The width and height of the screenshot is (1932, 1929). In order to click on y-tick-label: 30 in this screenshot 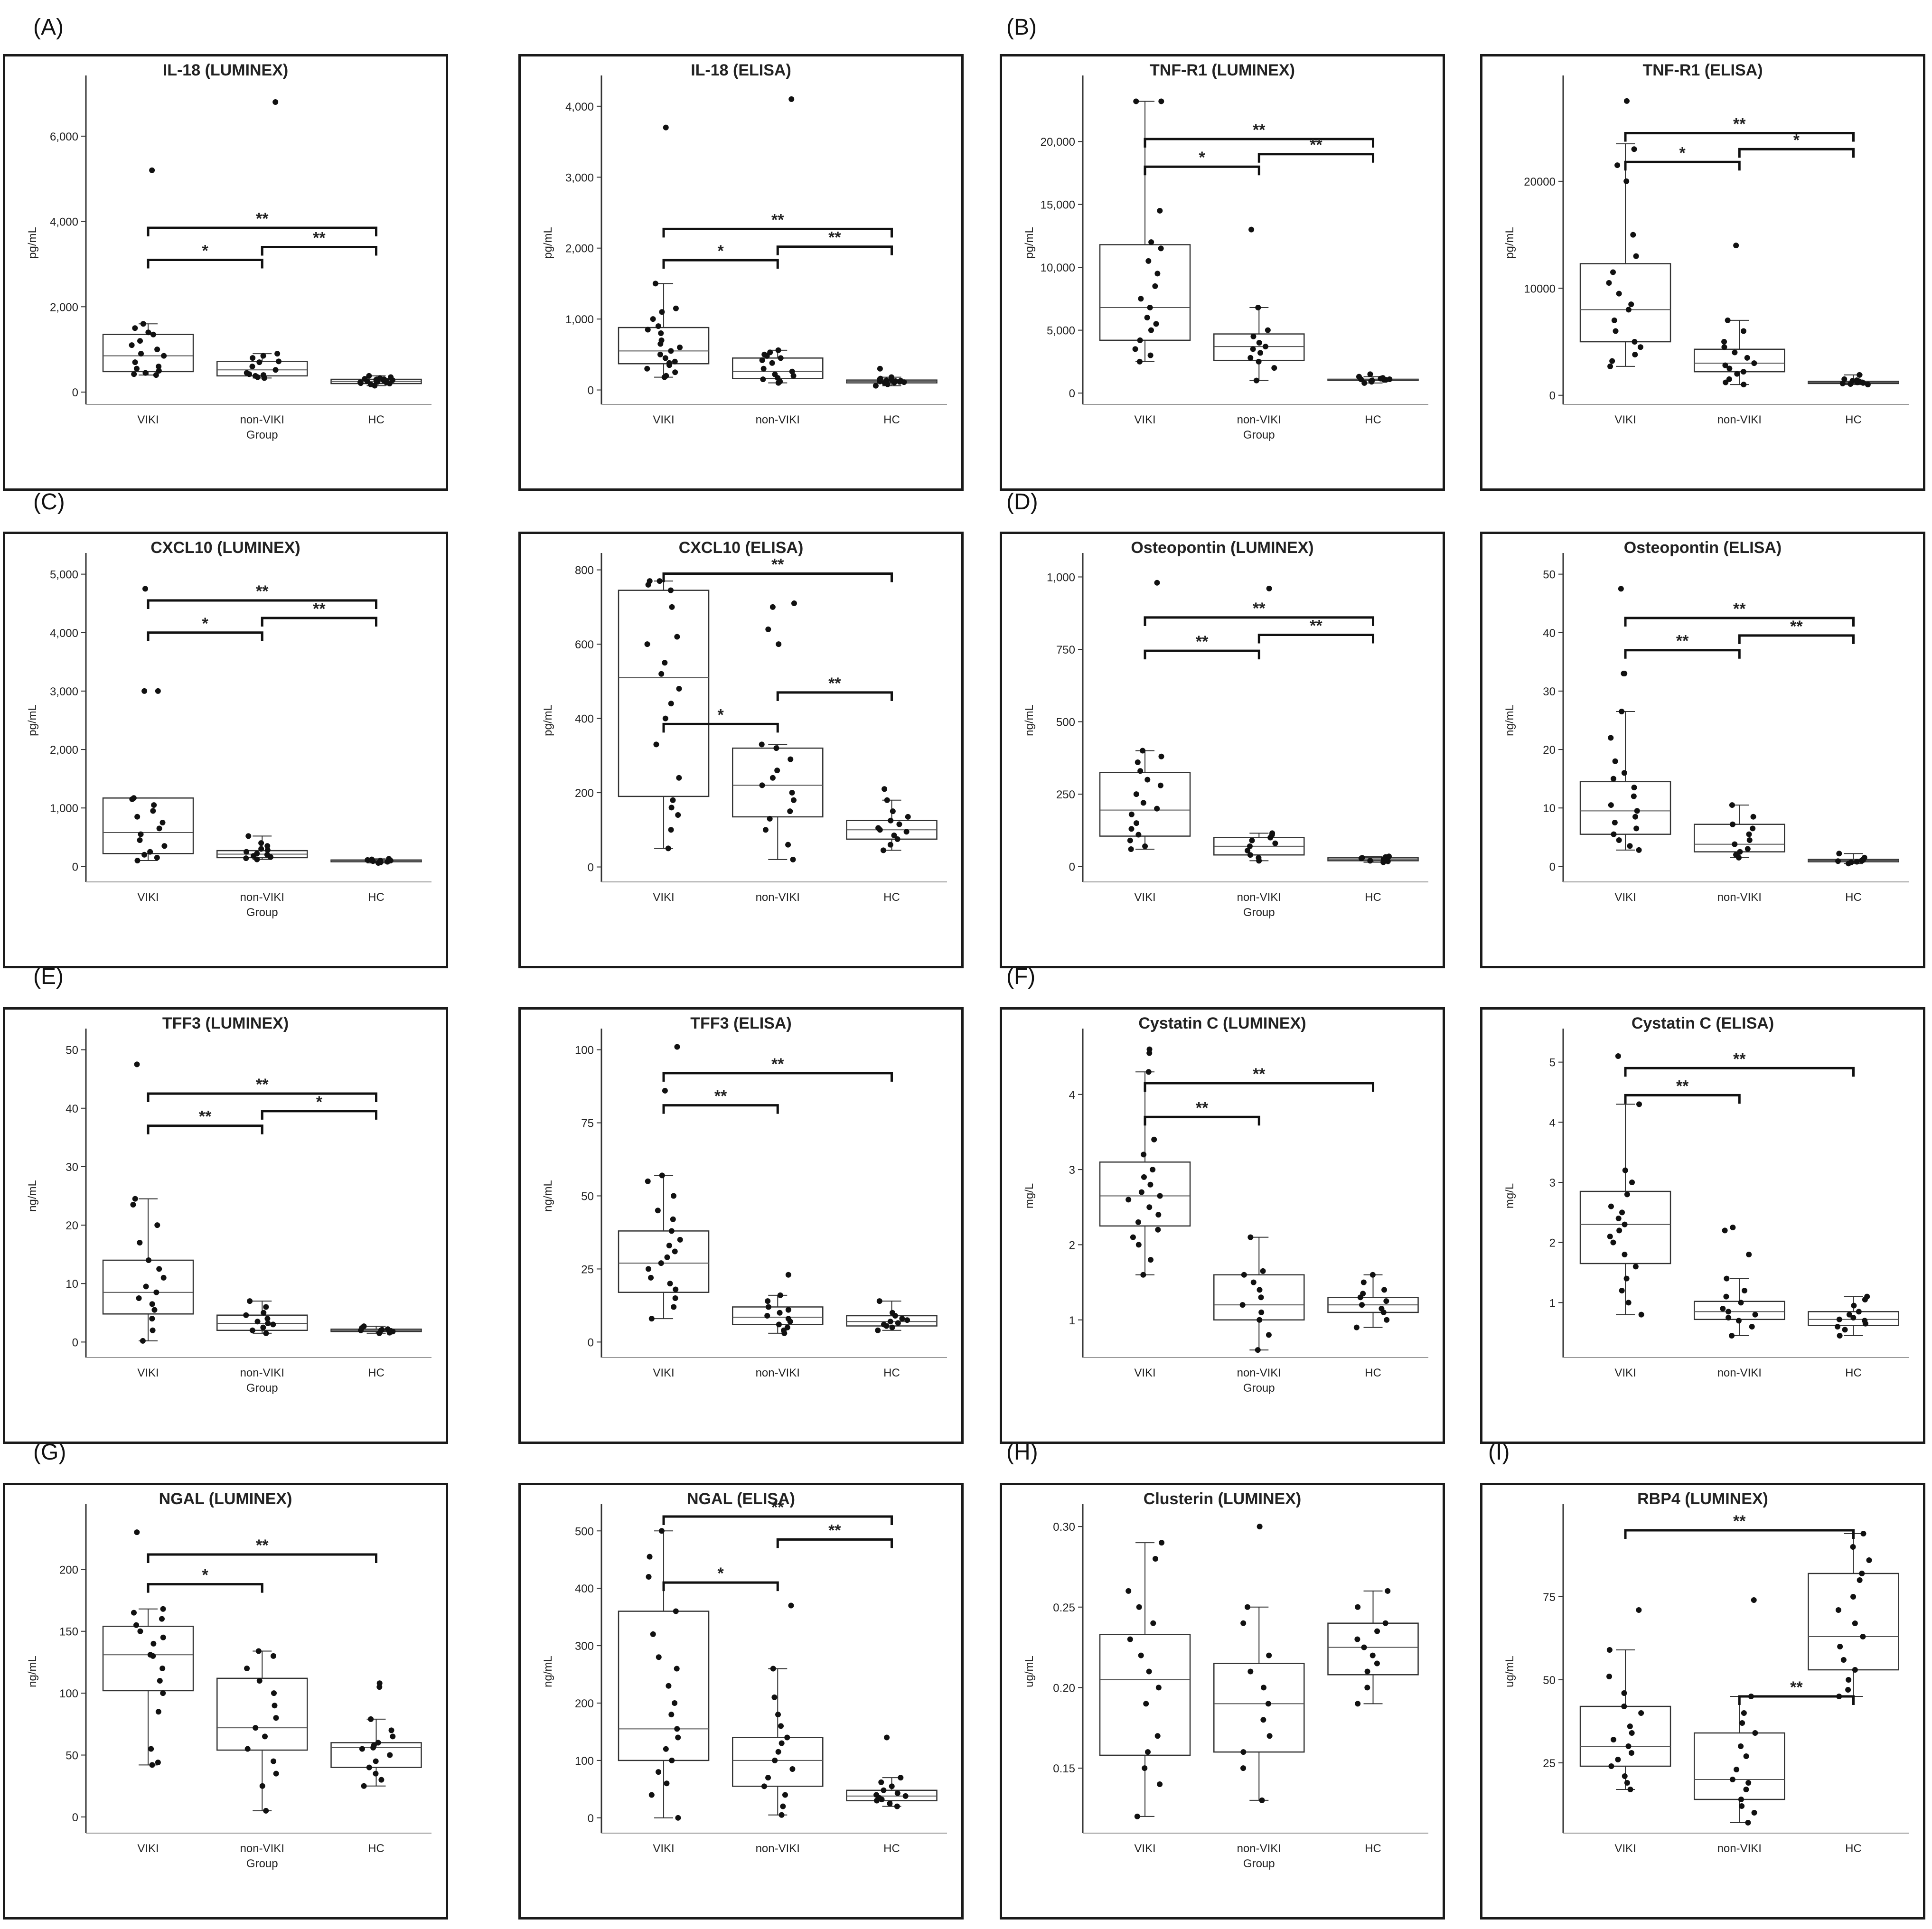, I will do `click(1550, 691)`.